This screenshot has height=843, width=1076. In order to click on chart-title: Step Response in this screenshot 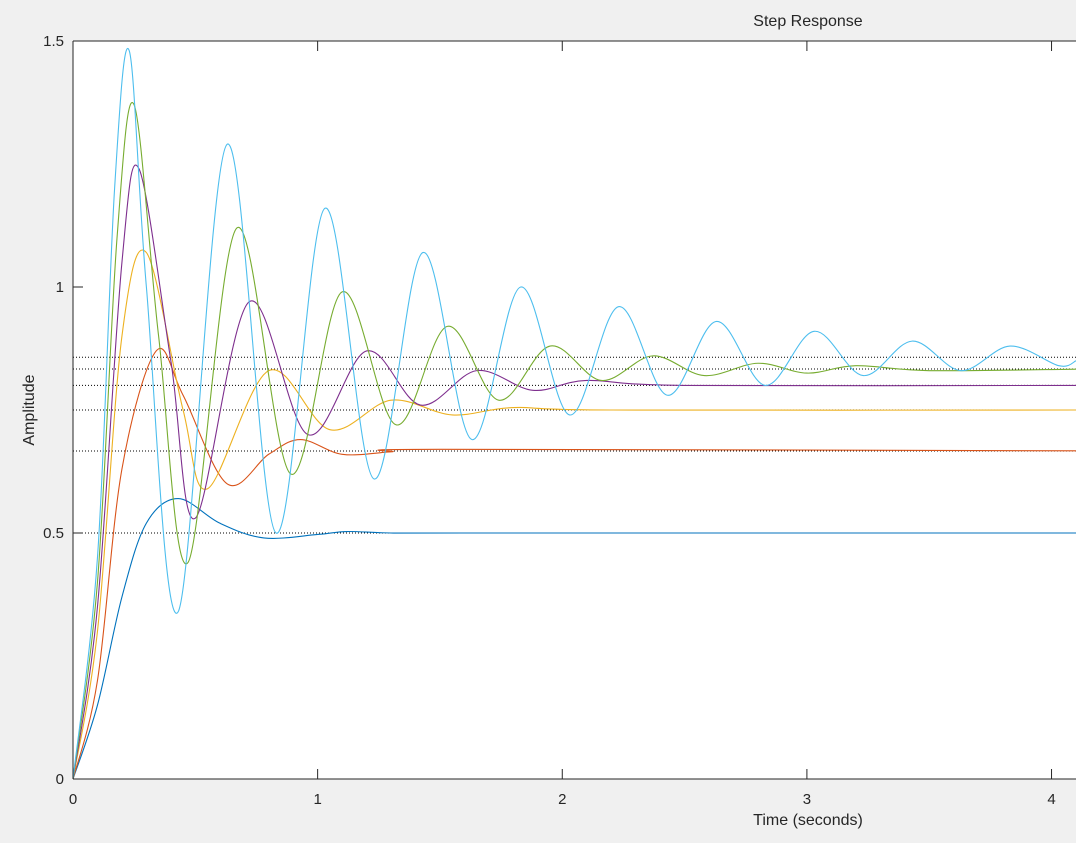, I will do `click(808, 21)`.